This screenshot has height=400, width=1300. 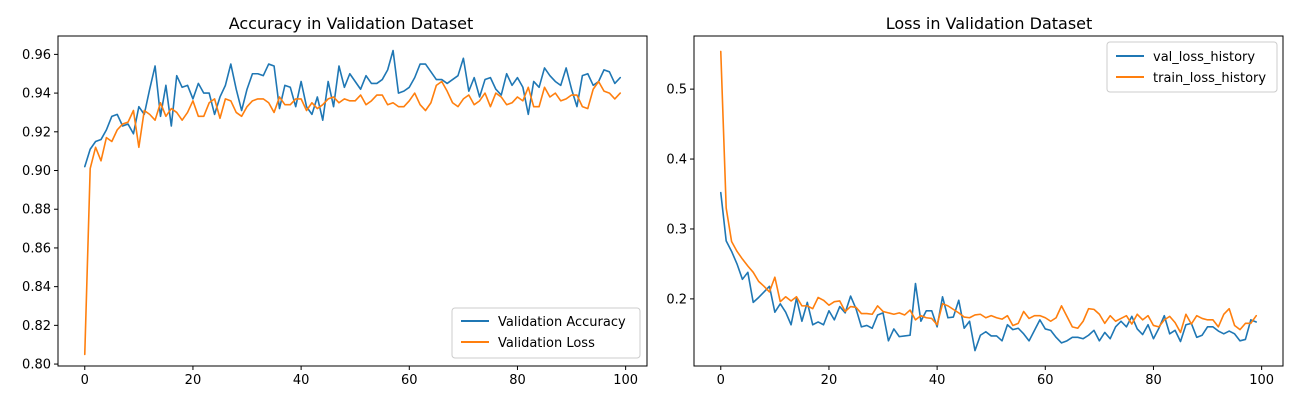 What do you see at coordinates (937, 380) in the screenshot?
I see `loss-x-tick-label: 40` at bounding box center [937, 380].